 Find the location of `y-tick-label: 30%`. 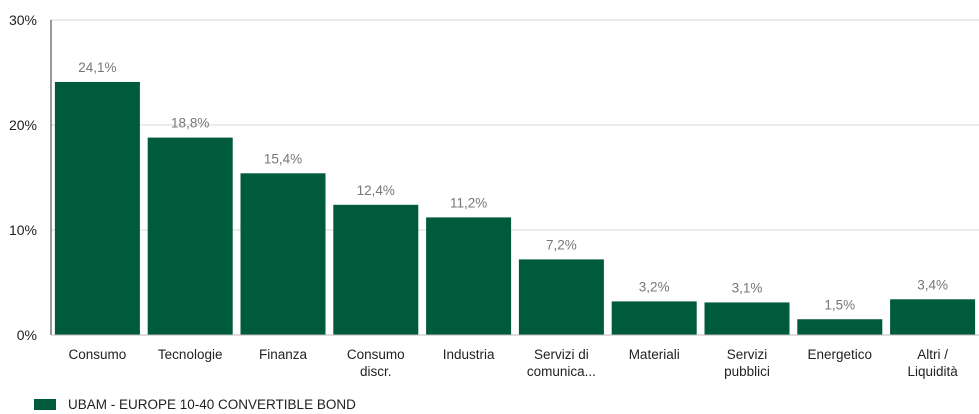

y-tick-label: 30% is located at coordinates (23, 20).